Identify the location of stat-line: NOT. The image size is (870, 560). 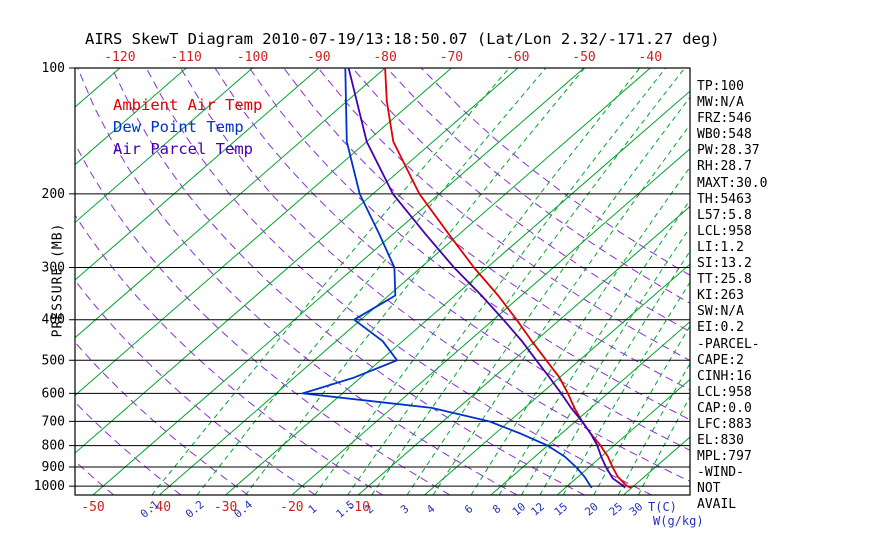
(709, 489).